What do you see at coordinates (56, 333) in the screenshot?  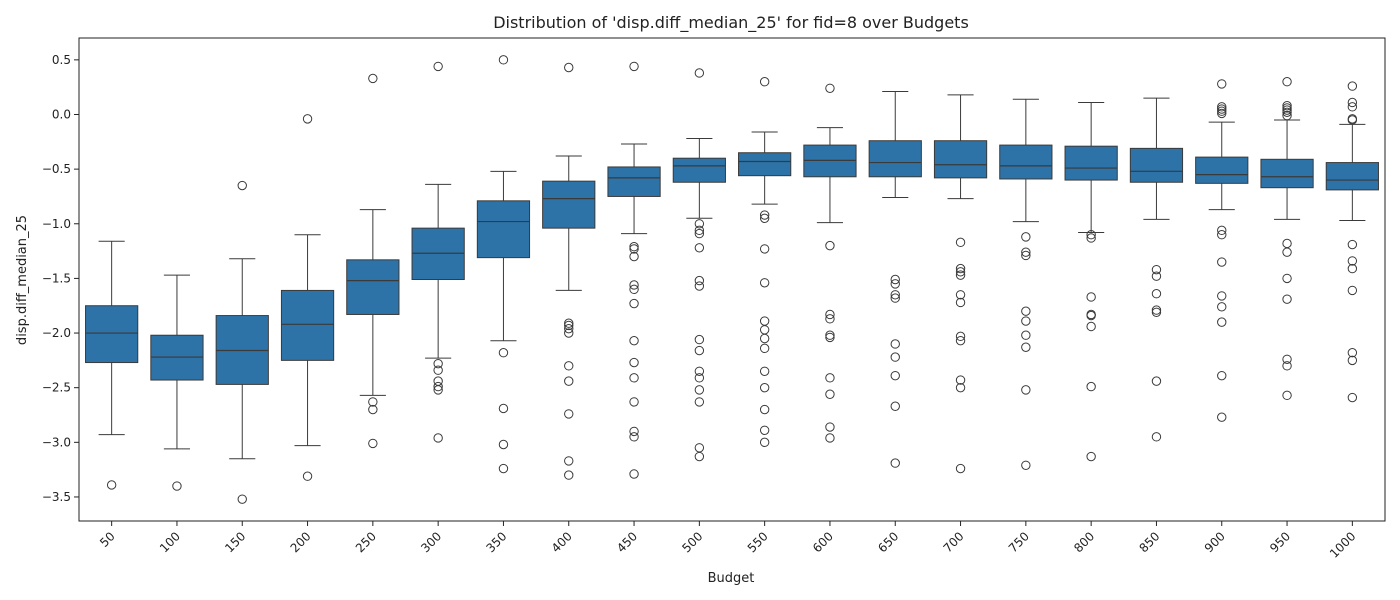 I see `y-tick-label: −2.0` at bounding box center [56, 333].